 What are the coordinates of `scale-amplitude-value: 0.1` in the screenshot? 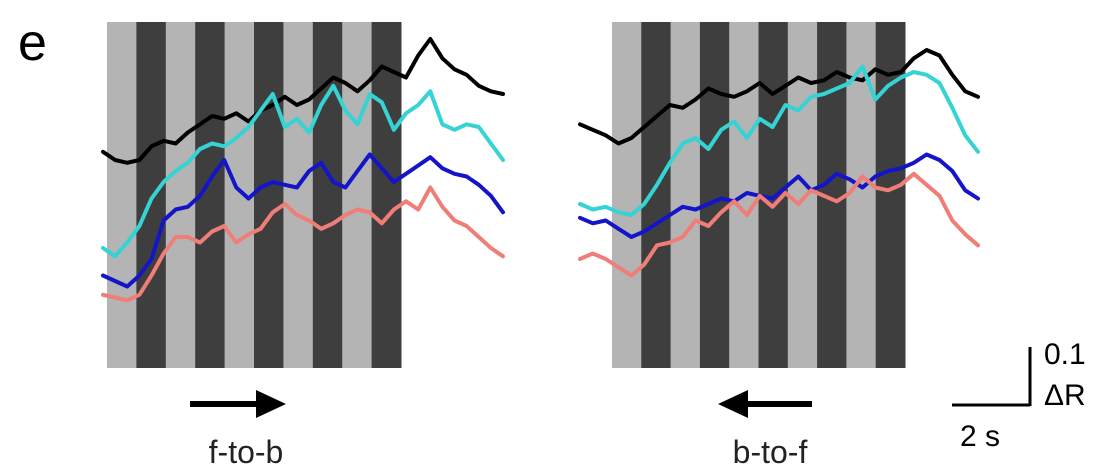 It's located at (1065, 354).